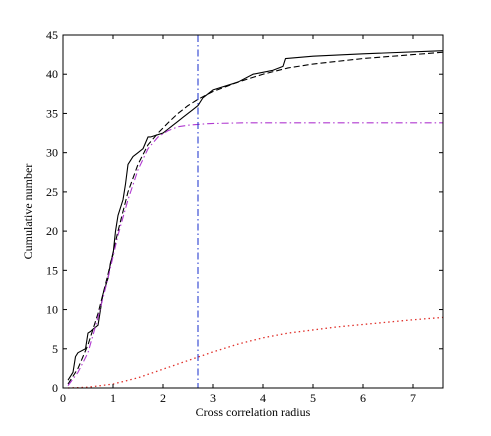 This screenshot has height=436, width=491. Describe the element at coordinates (413, 398) in the screenshot. I see `x-tick-label: 7` at that location.